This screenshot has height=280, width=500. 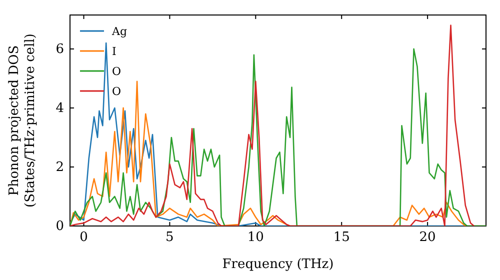 I want to click on y-tick-label: 0, so click(x=60, y=226).